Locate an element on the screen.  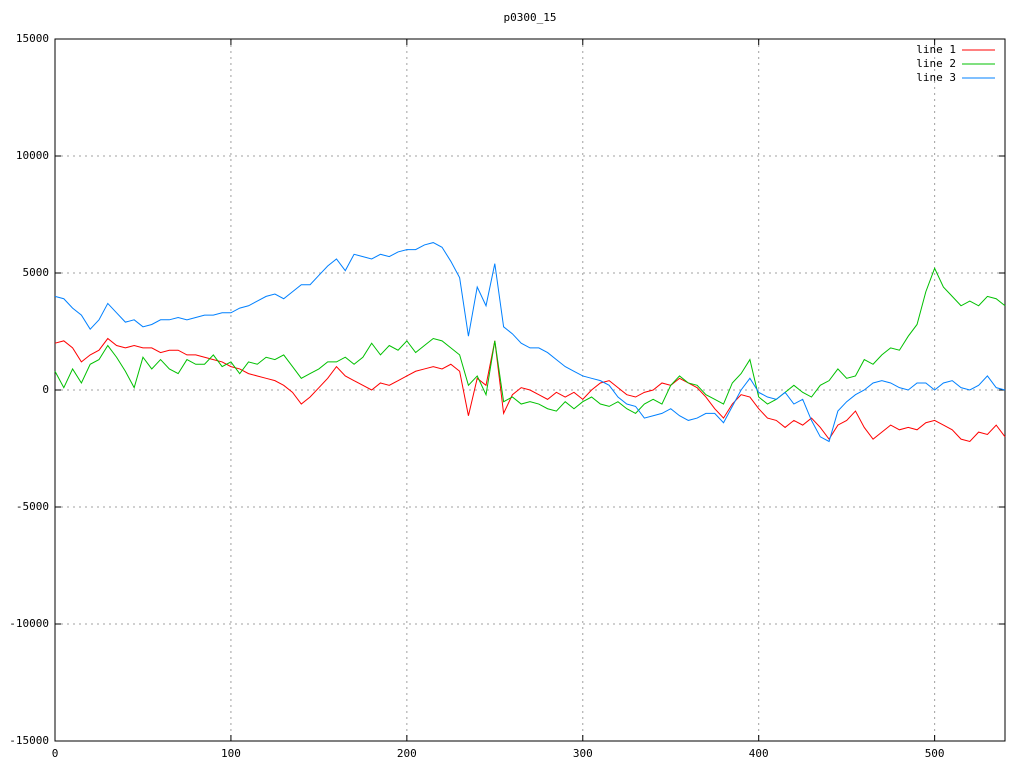
x-tick-label: 200 is located at coordinates (407, 753).